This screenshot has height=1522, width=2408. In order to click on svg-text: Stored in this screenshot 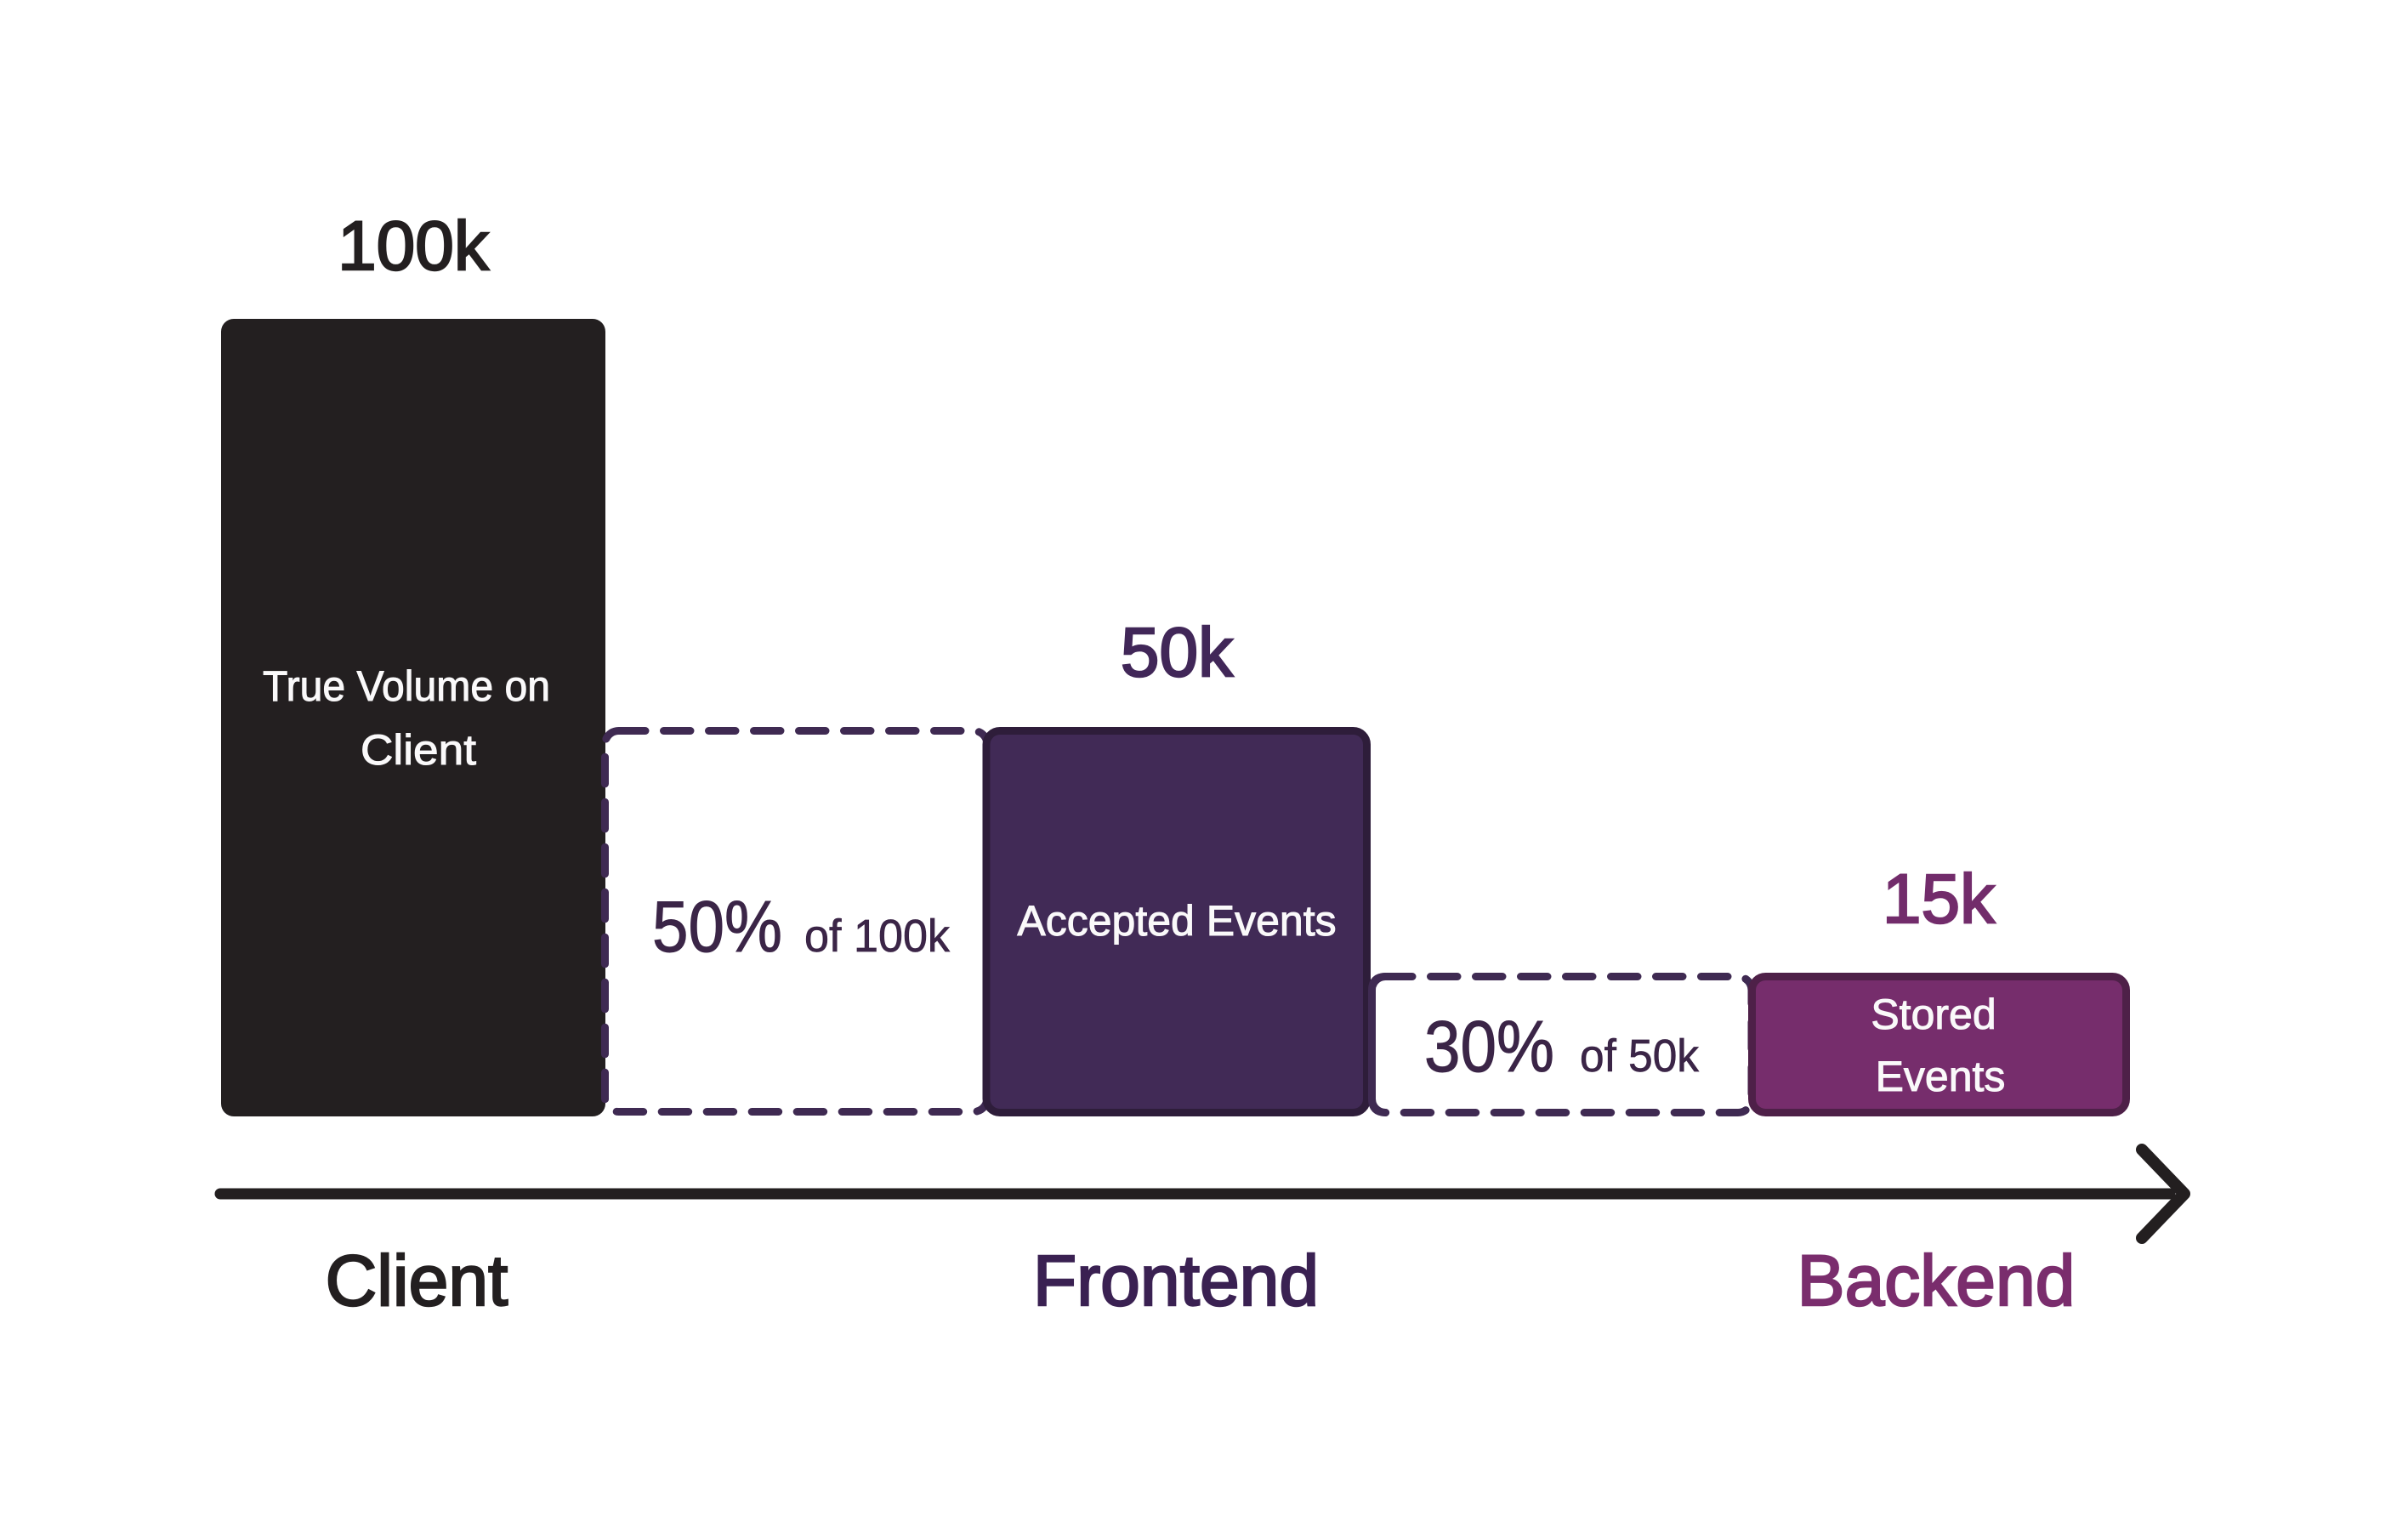, I will do `click(1933, 1014)`.